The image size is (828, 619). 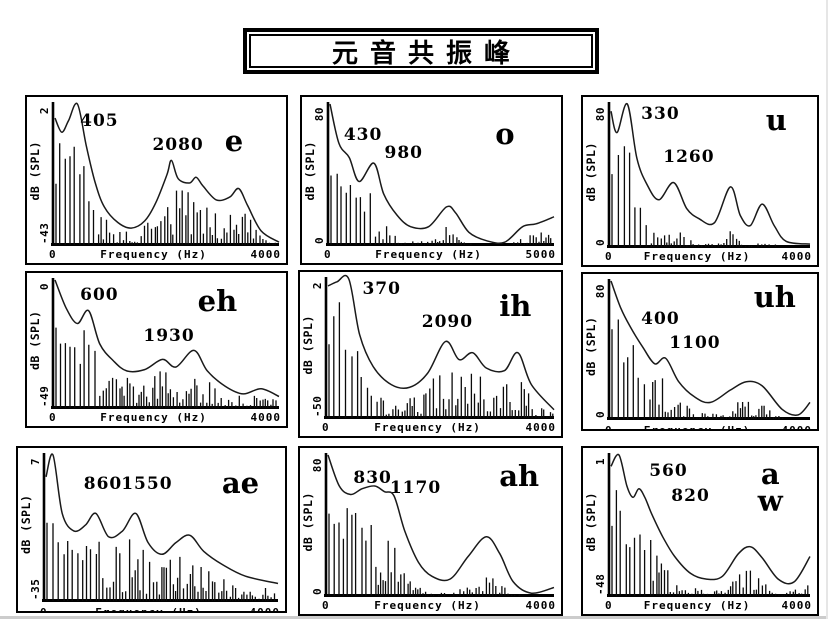 What do you see at coordinates (44, 286) in the screenshot?
I see `y-axis-max-label: 0` at bounding box center [44, 286].